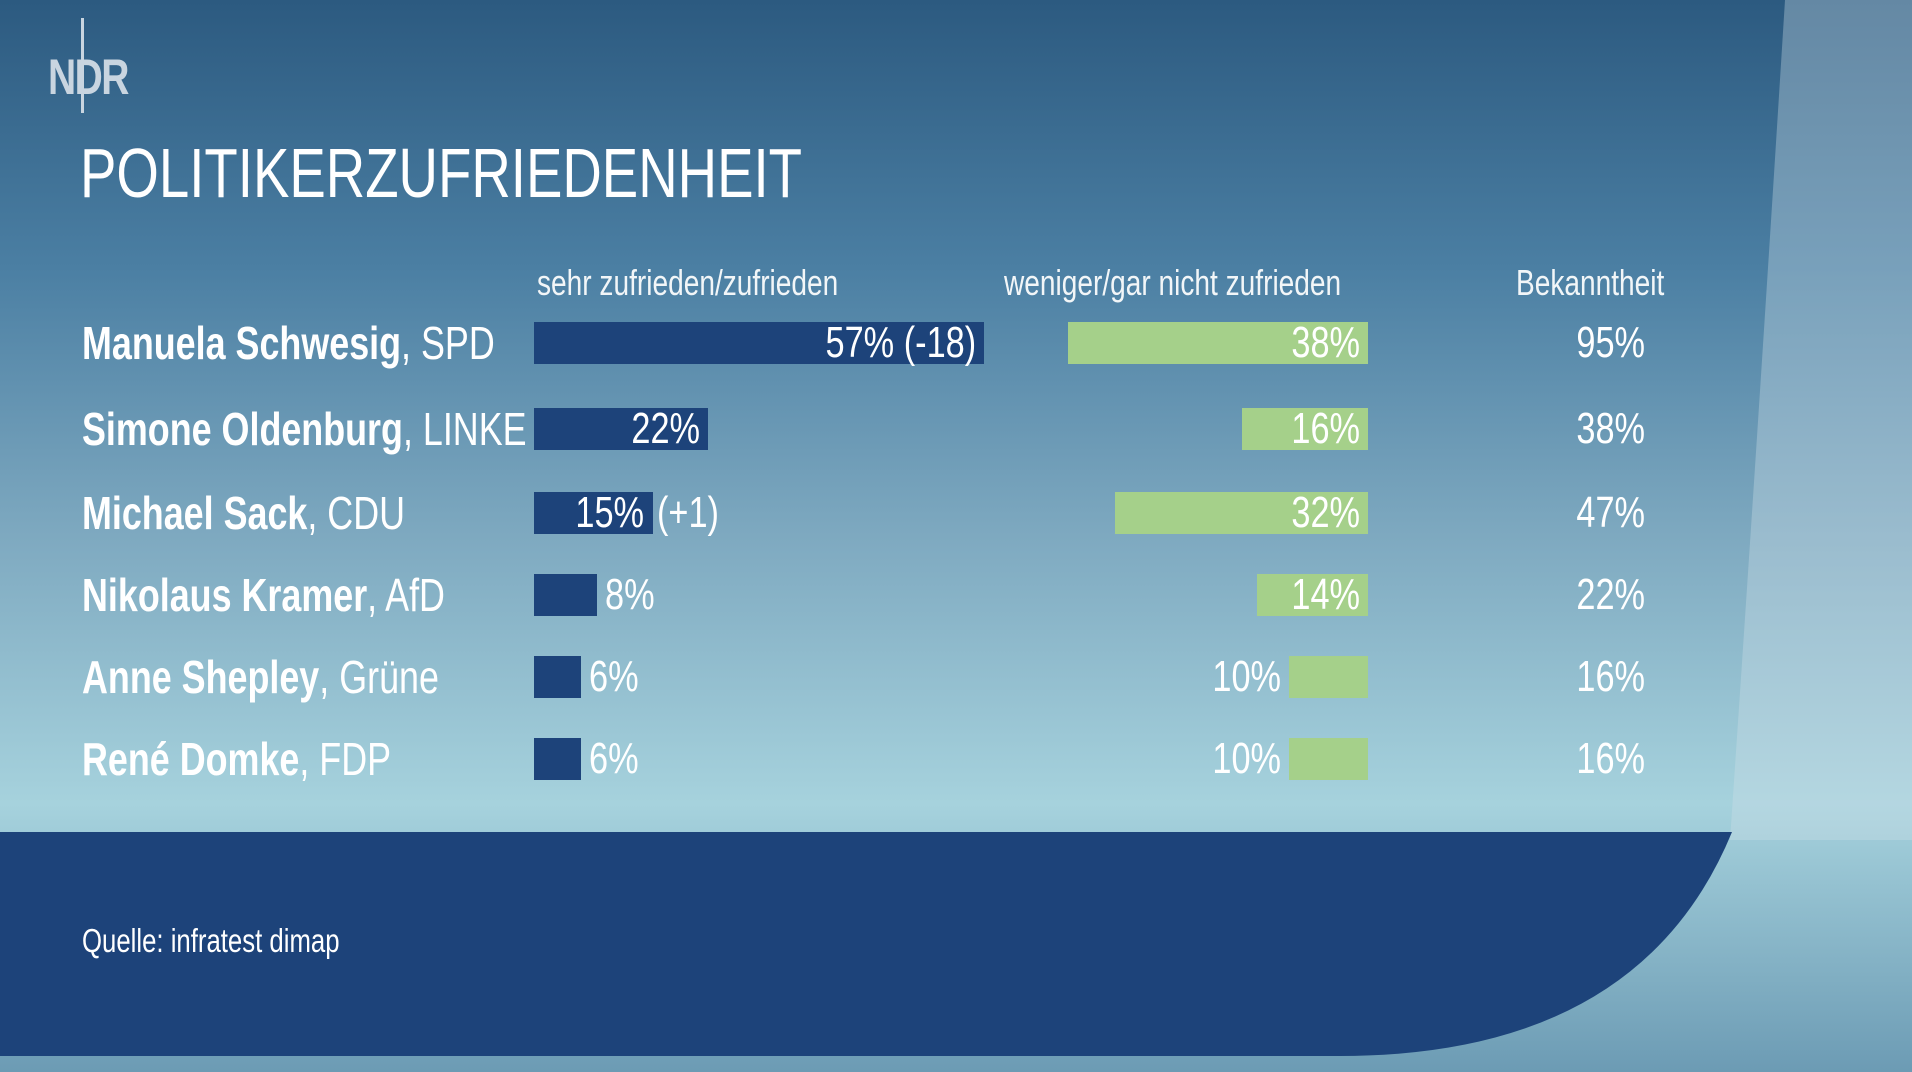 Image resolution: width=1912 pixels, height=1072 pixels. Describe the element at coordinates (237, 759) in the screenshot. I see `politician-name: René Domke, FDP` at that location.